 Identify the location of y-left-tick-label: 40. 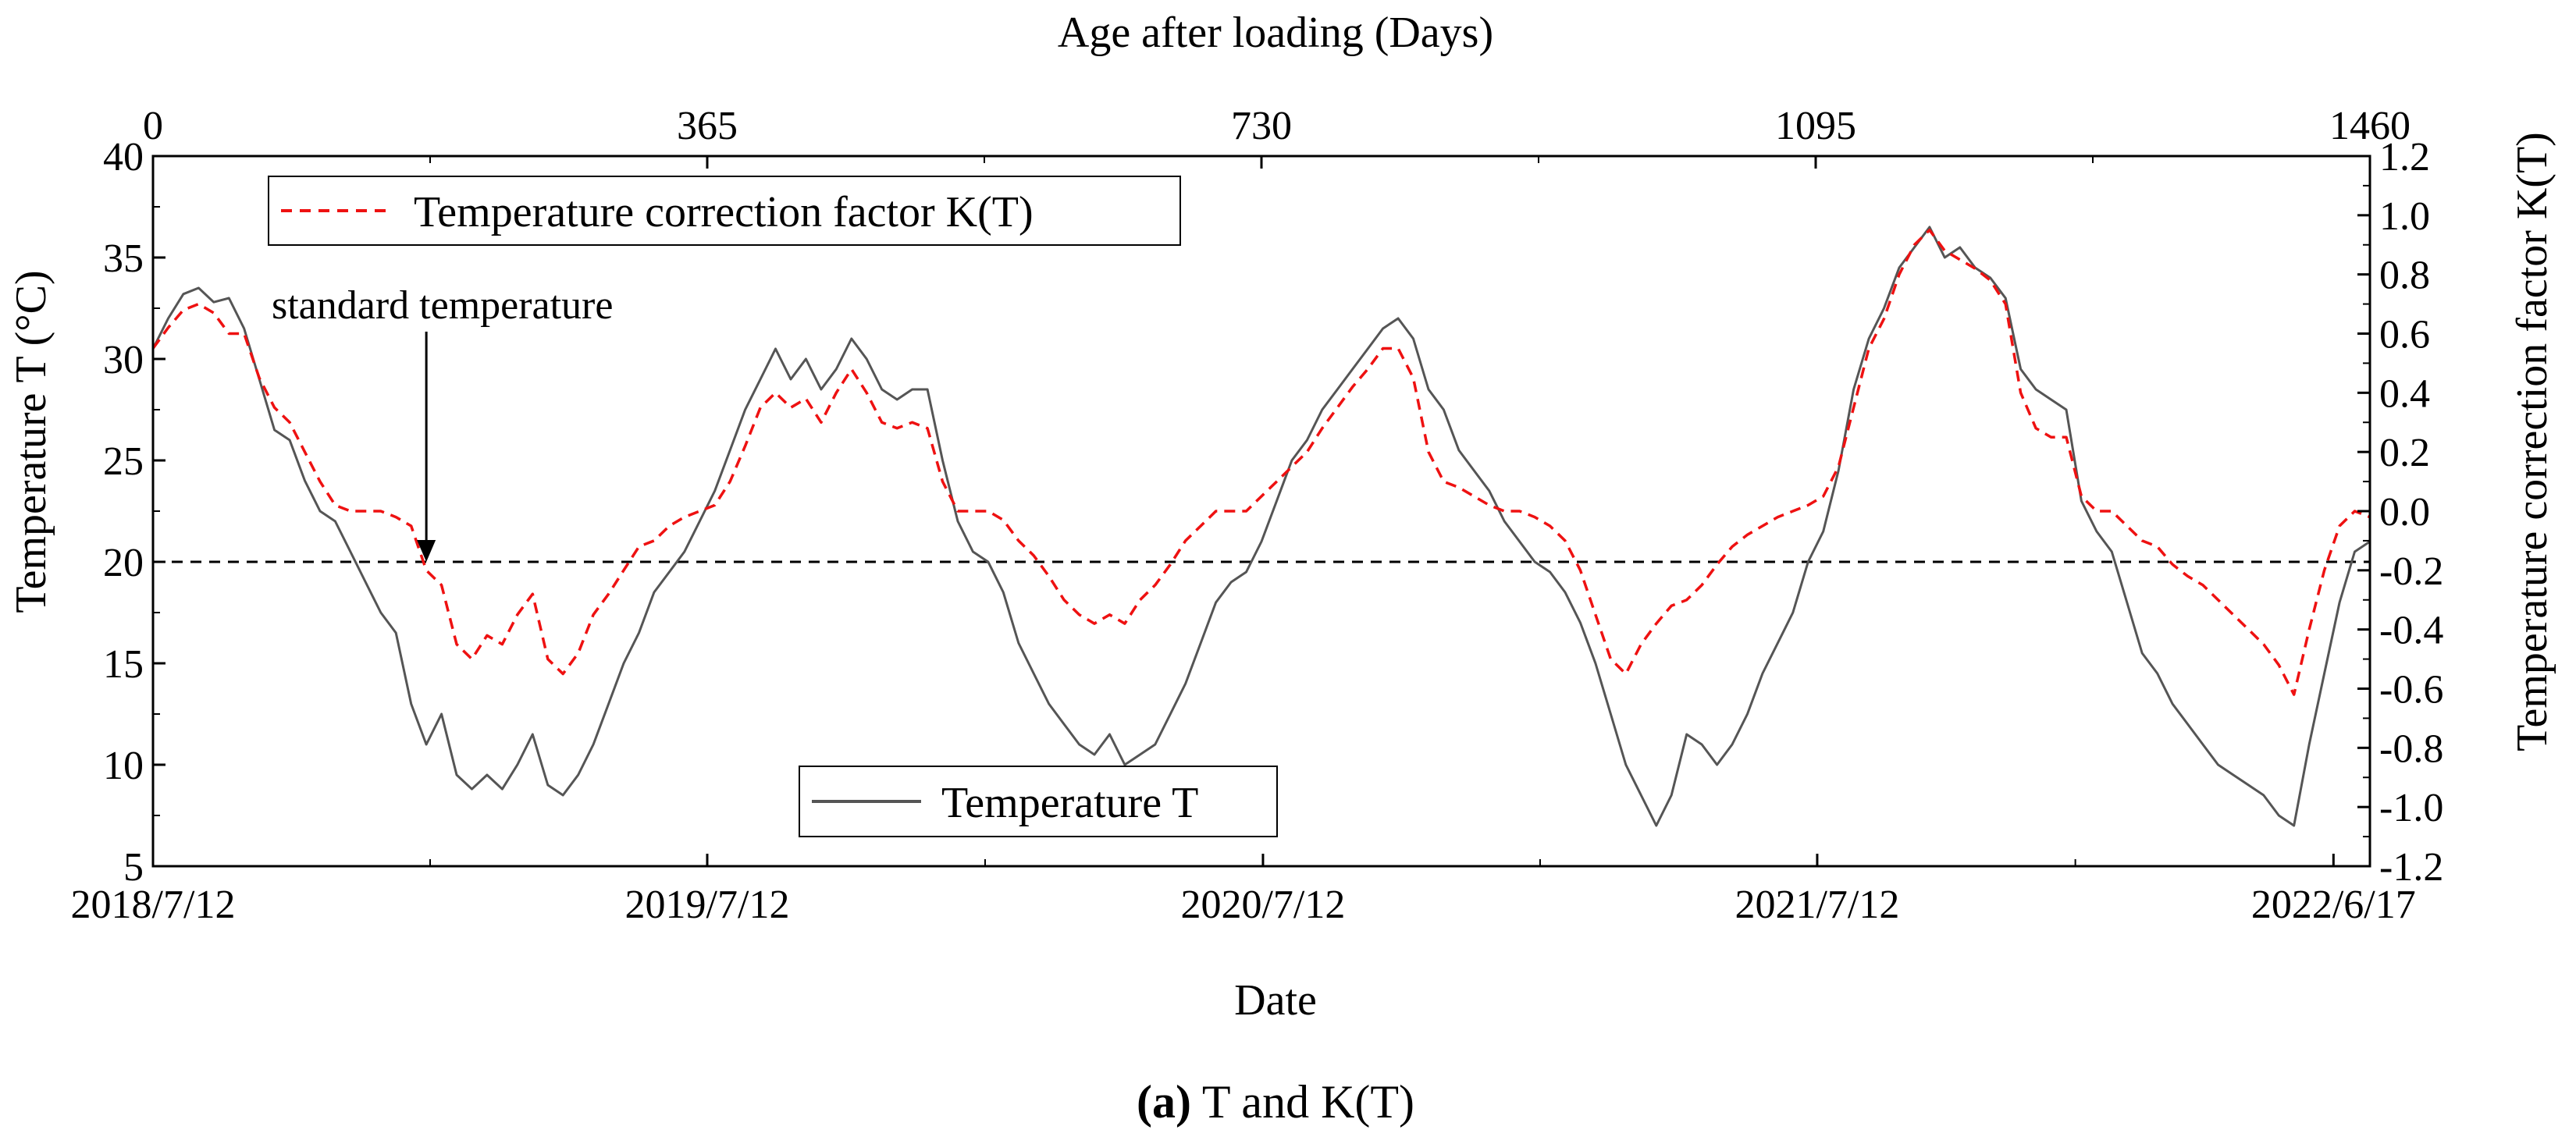
(124, 157).